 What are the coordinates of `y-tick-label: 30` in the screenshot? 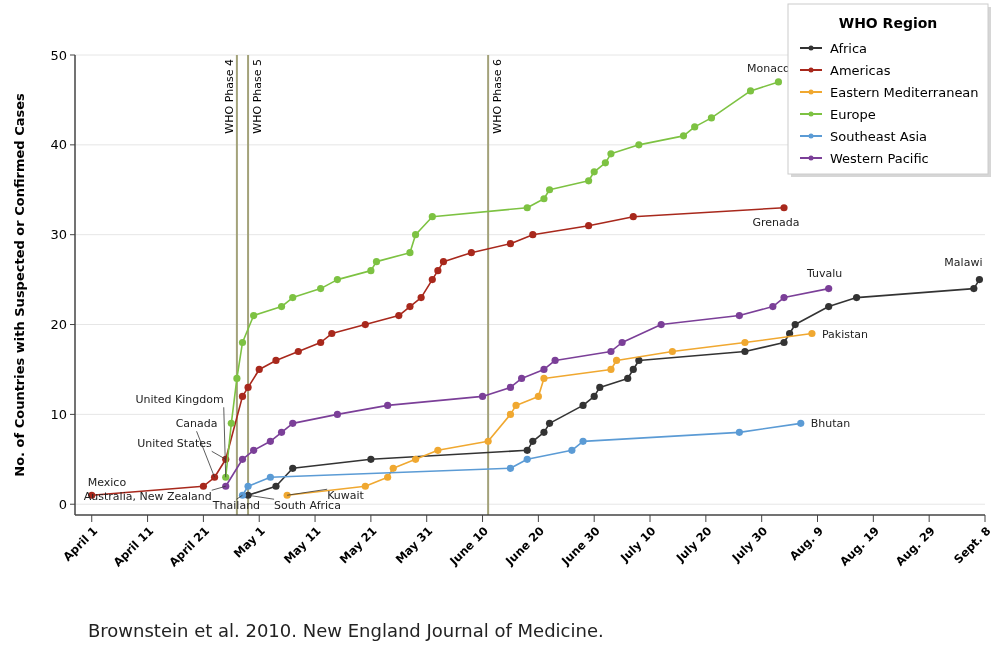 It's located at (58, 235).